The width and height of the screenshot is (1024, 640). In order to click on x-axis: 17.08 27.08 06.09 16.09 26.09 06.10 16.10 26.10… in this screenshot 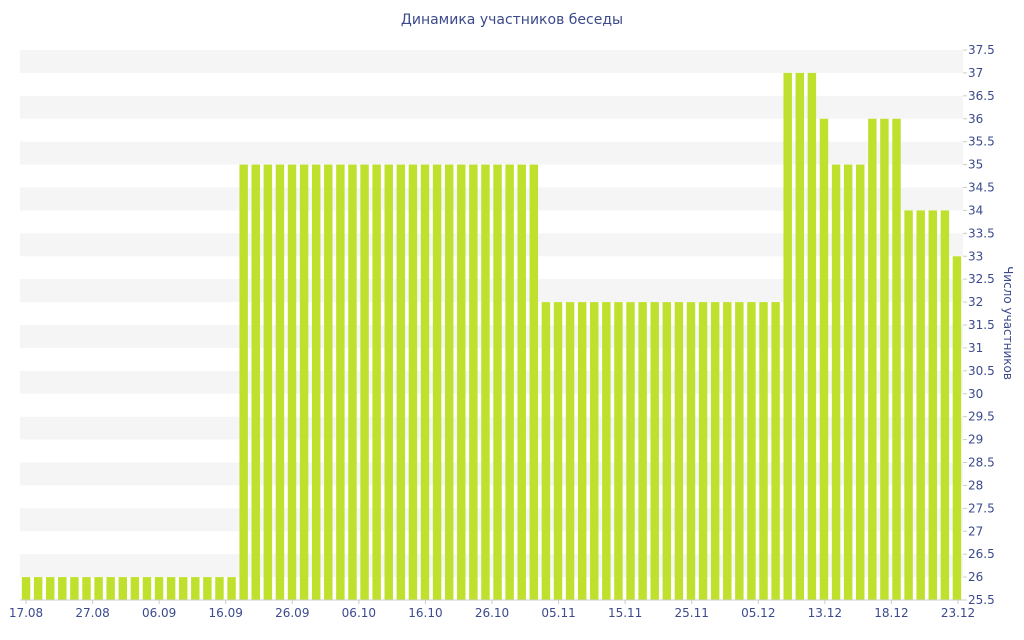, I will do `click(492, 610)`.